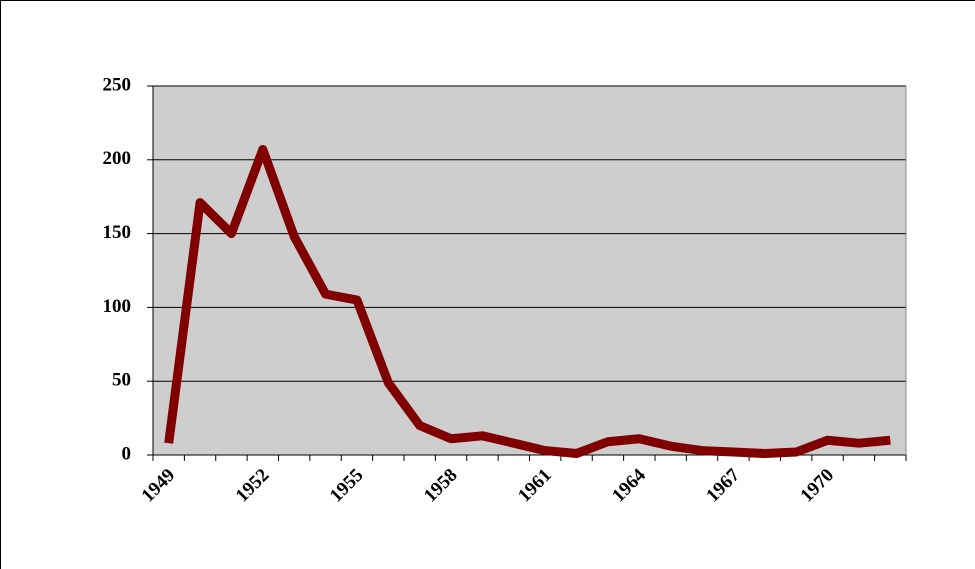 This screenshot has width=975, height=569. I want to click on y-tick-label: 250, so click(117, 84).